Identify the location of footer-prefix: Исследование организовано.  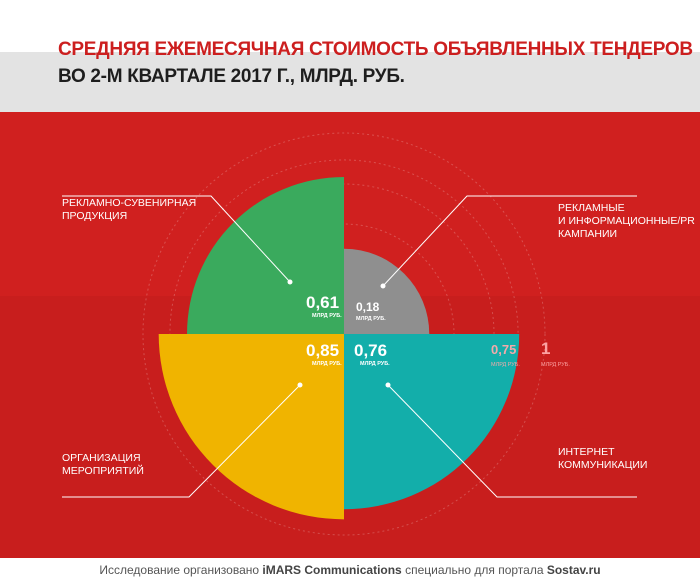
(181, 570).